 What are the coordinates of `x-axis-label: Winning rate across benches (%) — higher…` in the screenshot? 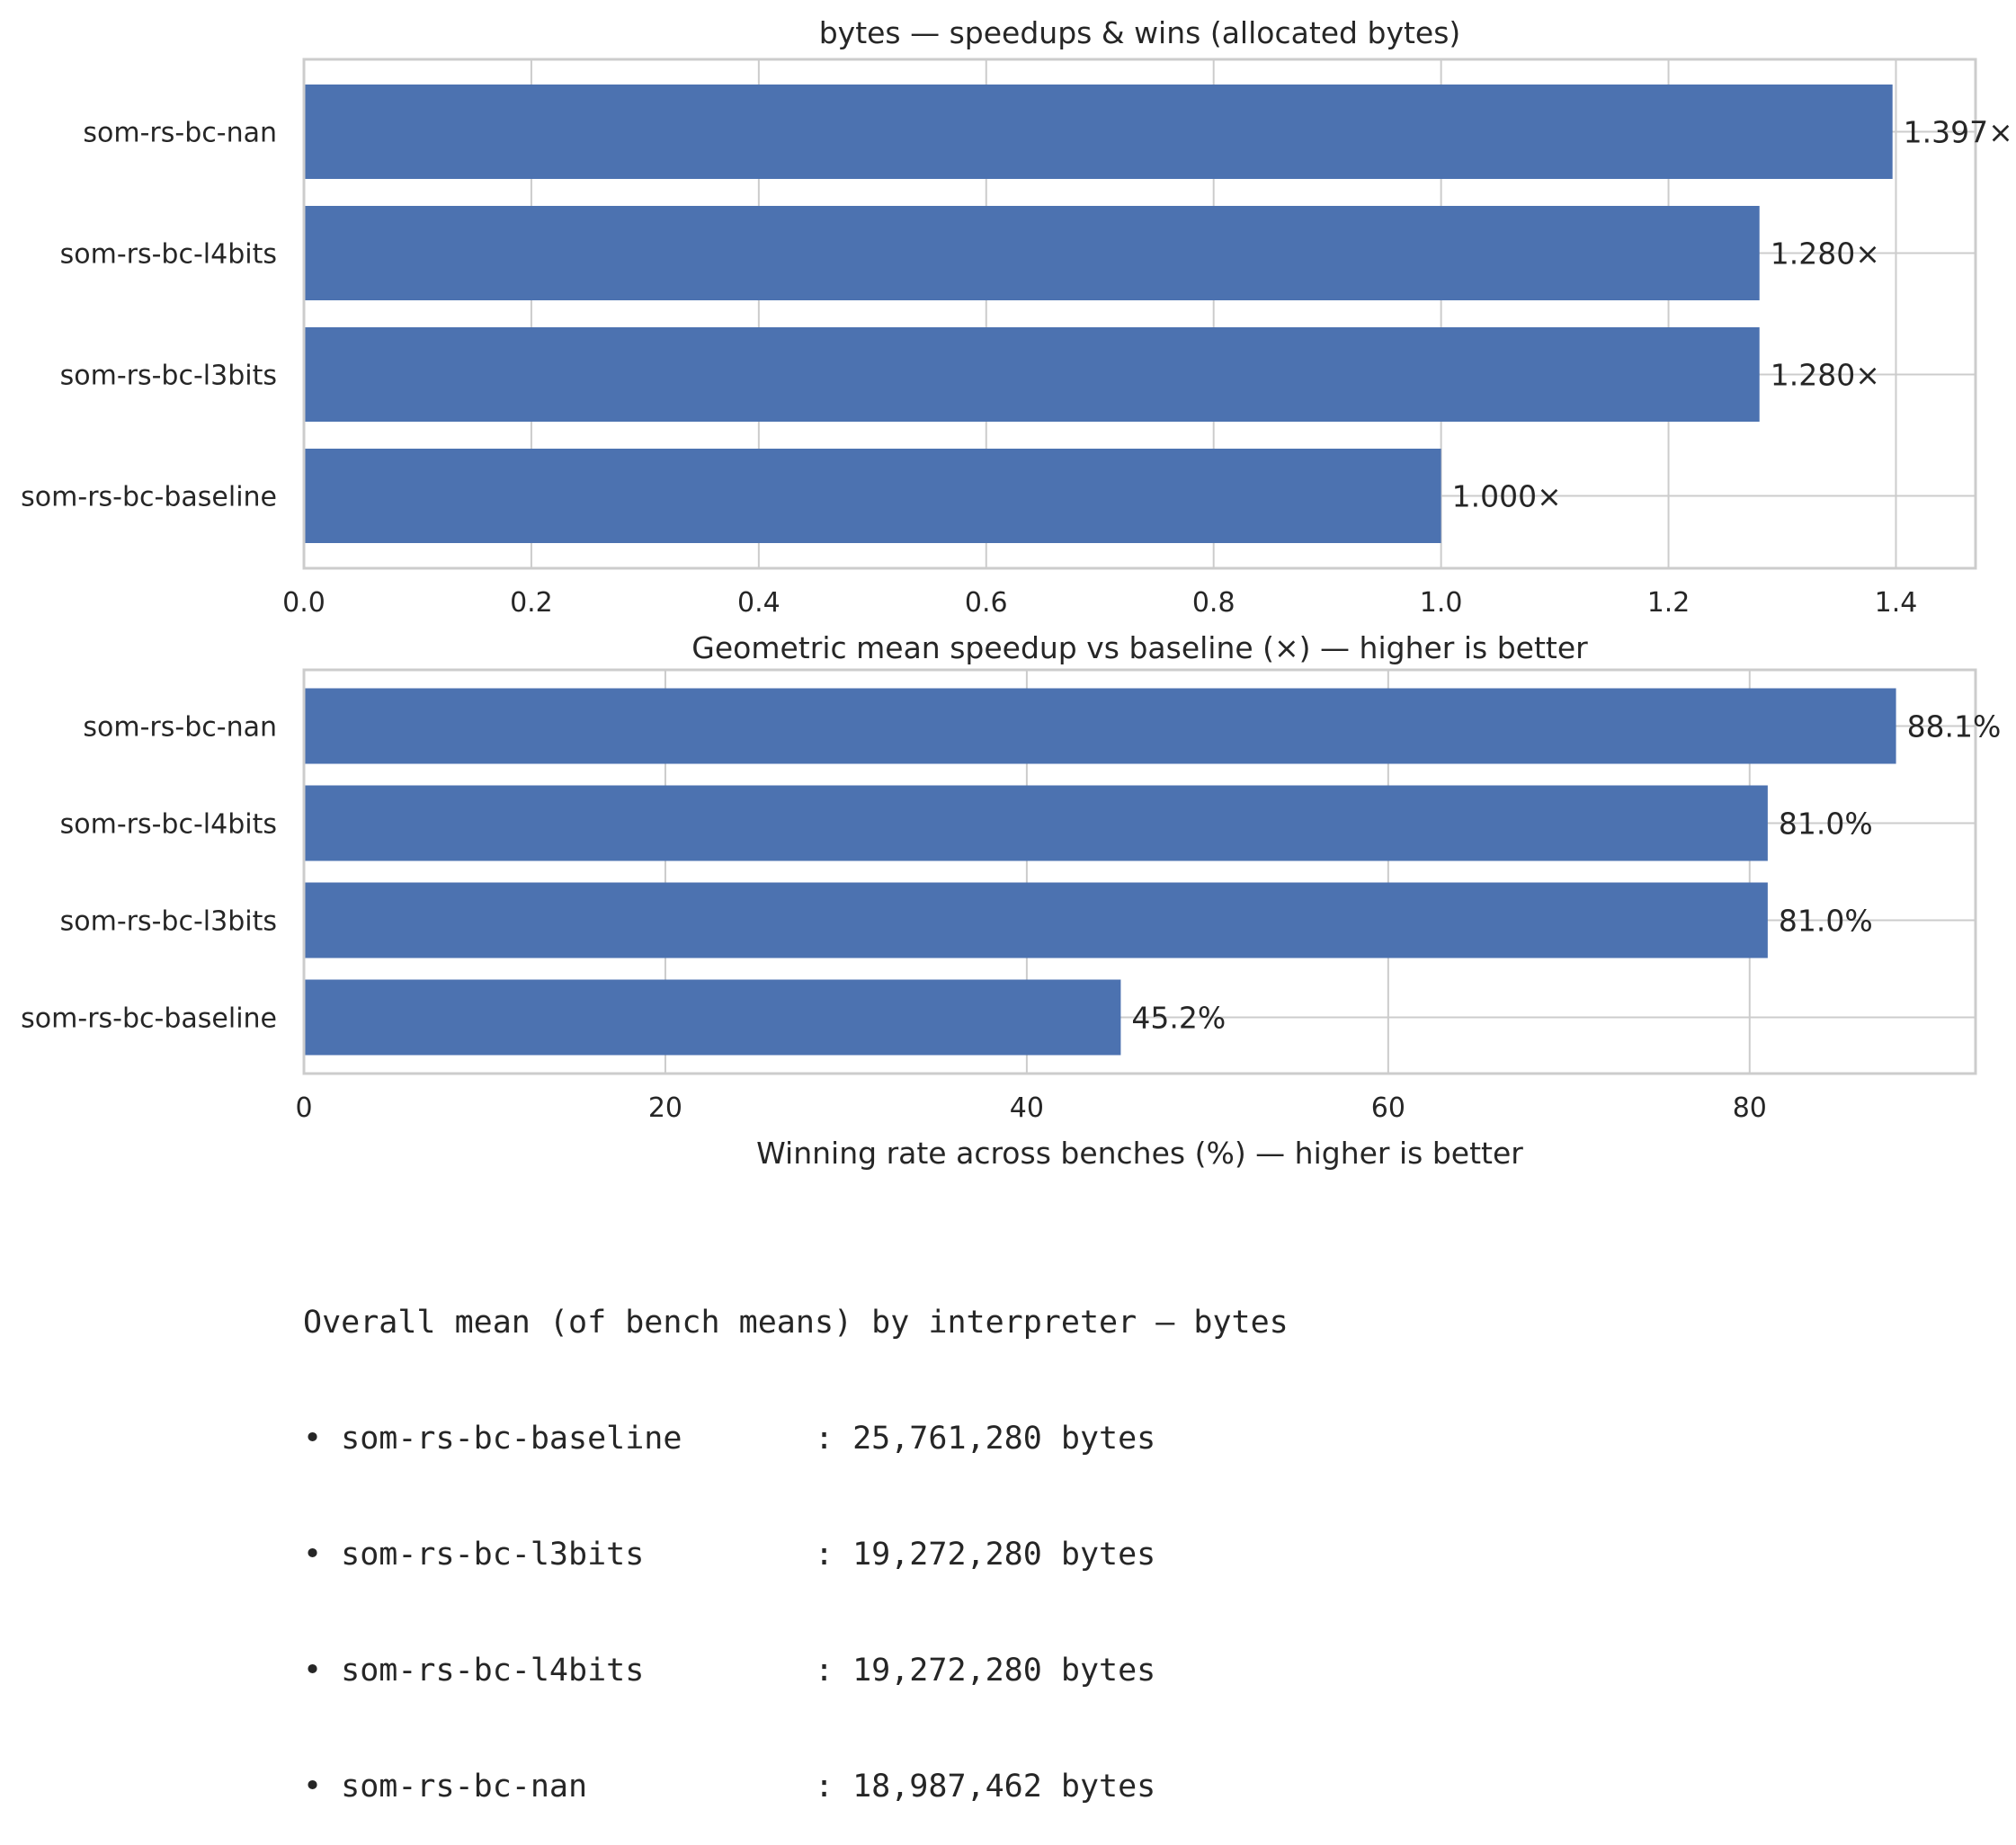 It's located at (1139, 1153).